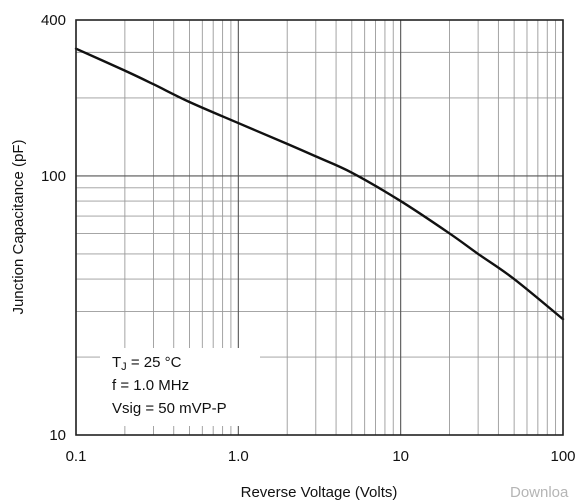 The height and width of the screenshot is (502, 579). What do you see at coordinates (147, 363) in the screenshot?
I see `annotation-tj: TJ = 25 °C` at bounding box center [147, 363].